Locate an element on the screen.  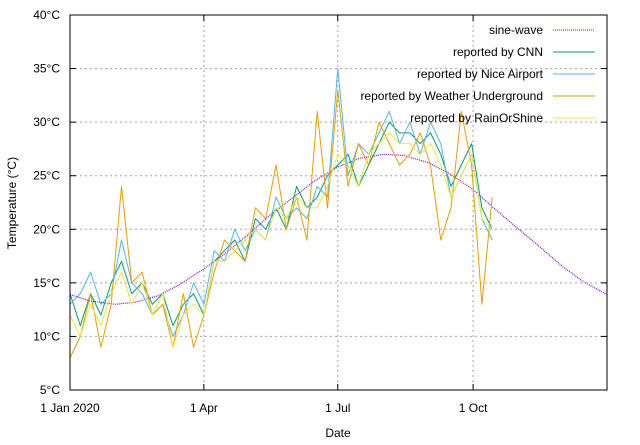
y-tick-label: 15°C is located at coordinates (46, 283).